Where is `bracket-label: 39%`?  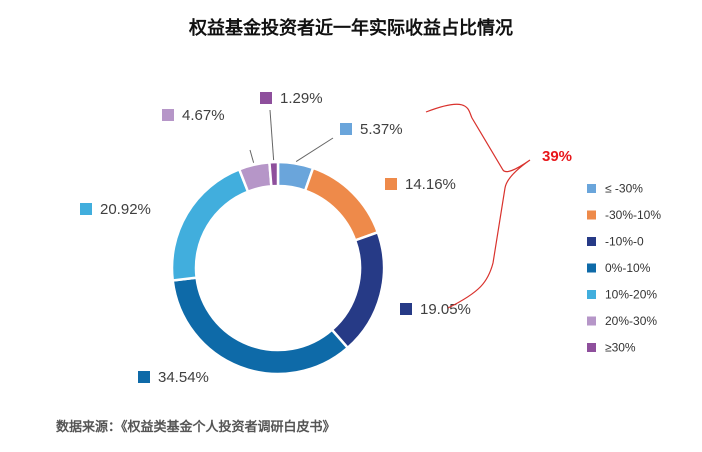
bracket-label: 39% is located at coordinates (557, 156).